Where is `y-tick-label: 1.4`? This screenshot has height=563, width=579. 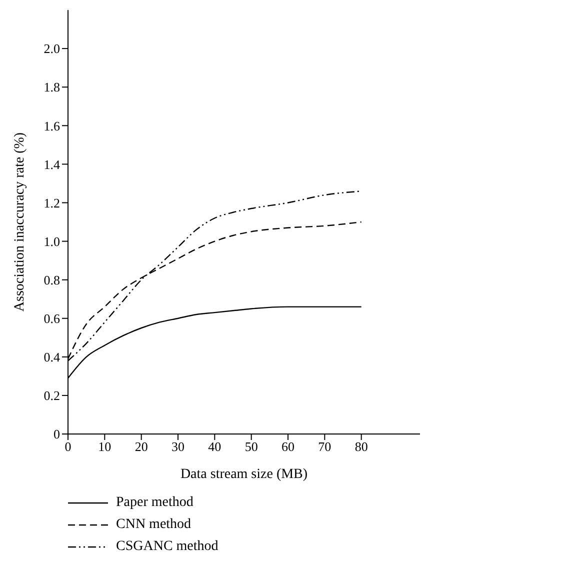 y-tick-label: 1.4 is located at coordinates (52, 164).